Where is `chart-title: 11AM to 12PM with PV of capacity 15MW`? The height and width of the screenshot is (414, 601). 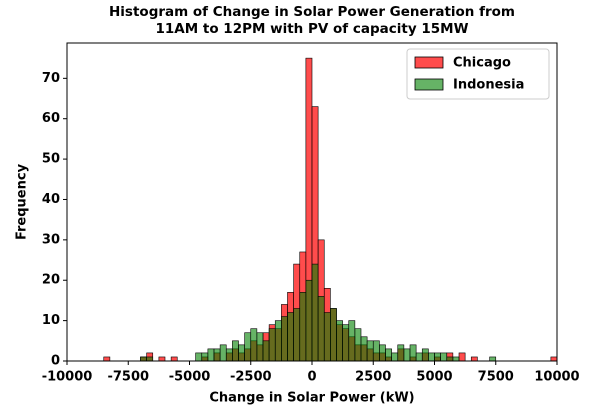 chart-title: 11AM to 12PM with PV of capacity 15MW is located at coordinates (312, 29).